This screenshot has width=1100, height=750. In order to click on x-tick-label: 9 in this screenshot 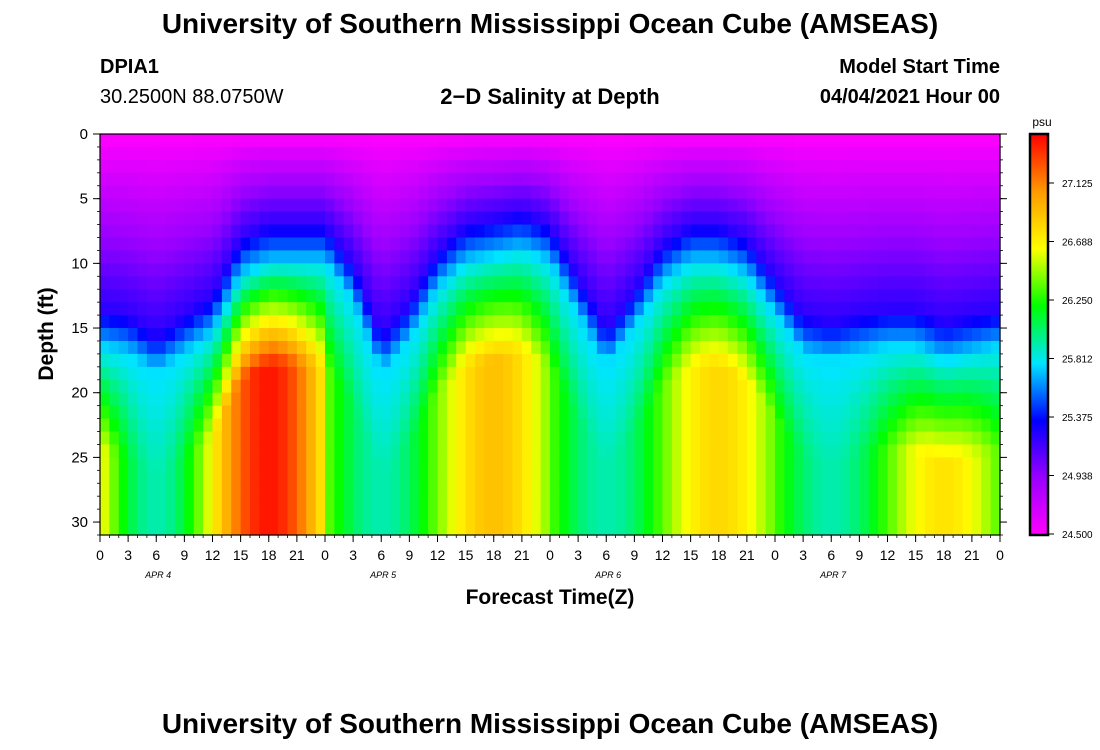, I will do `click(409, 555)`.